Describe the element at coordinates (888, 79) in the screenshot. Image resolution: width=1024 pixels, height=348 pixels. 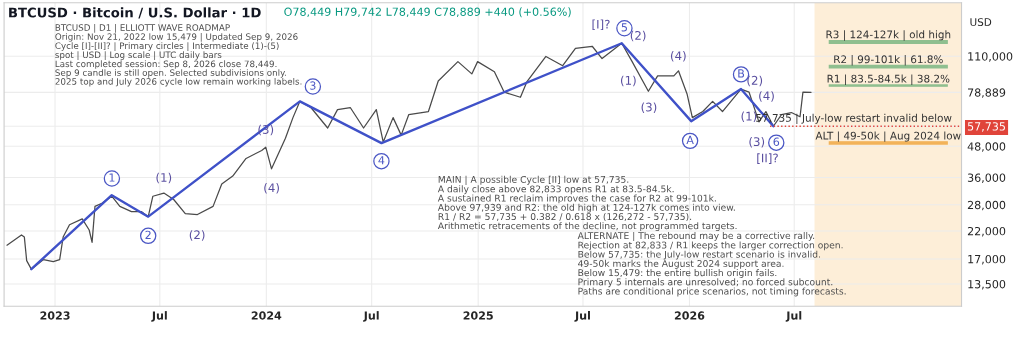
I see `band-label: R1 | 83.5-84.5k | 38.2%` at that location.